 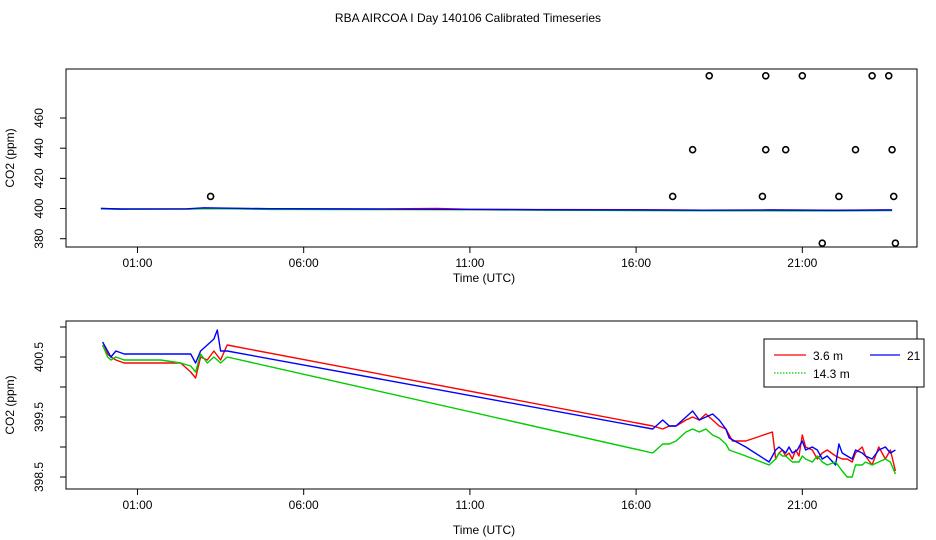 I want to click on bottom-y-axis-label: CO2 (ppm), so click(x=10, y=404).